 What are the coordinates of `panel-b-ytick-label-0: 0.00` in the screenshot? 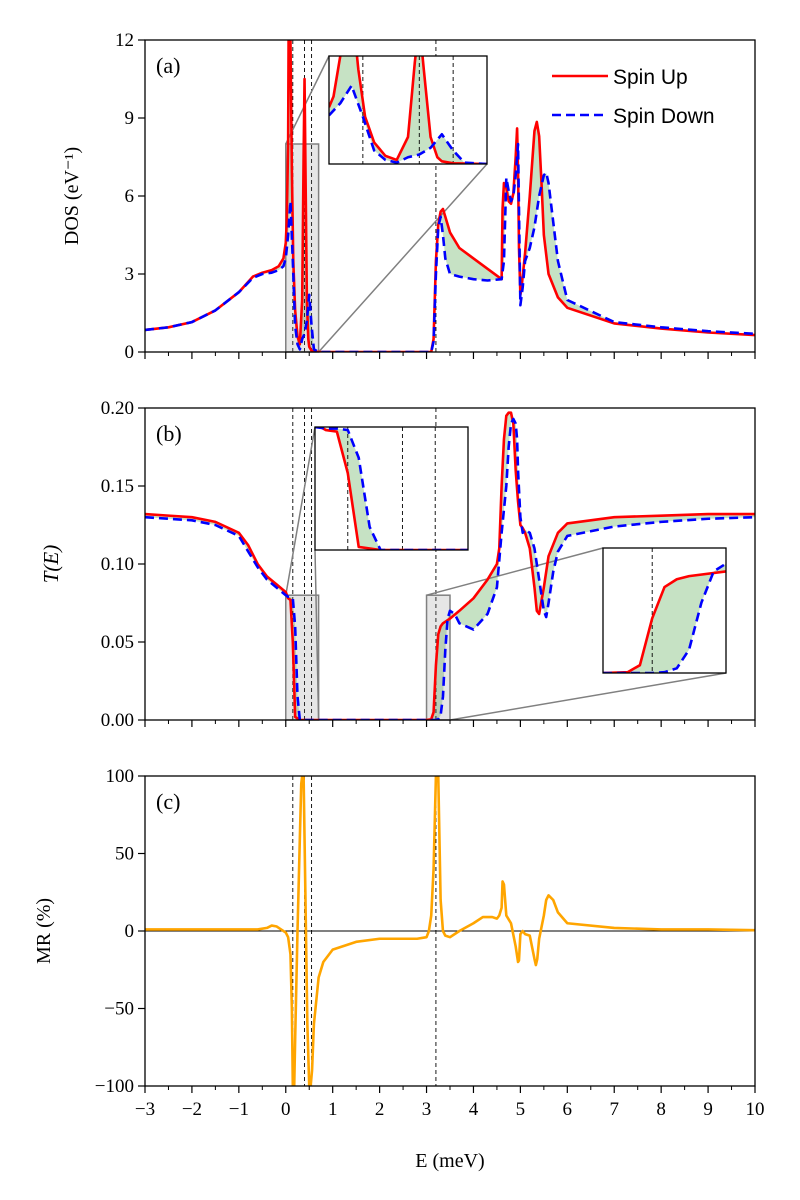 It's located at (117, 720).